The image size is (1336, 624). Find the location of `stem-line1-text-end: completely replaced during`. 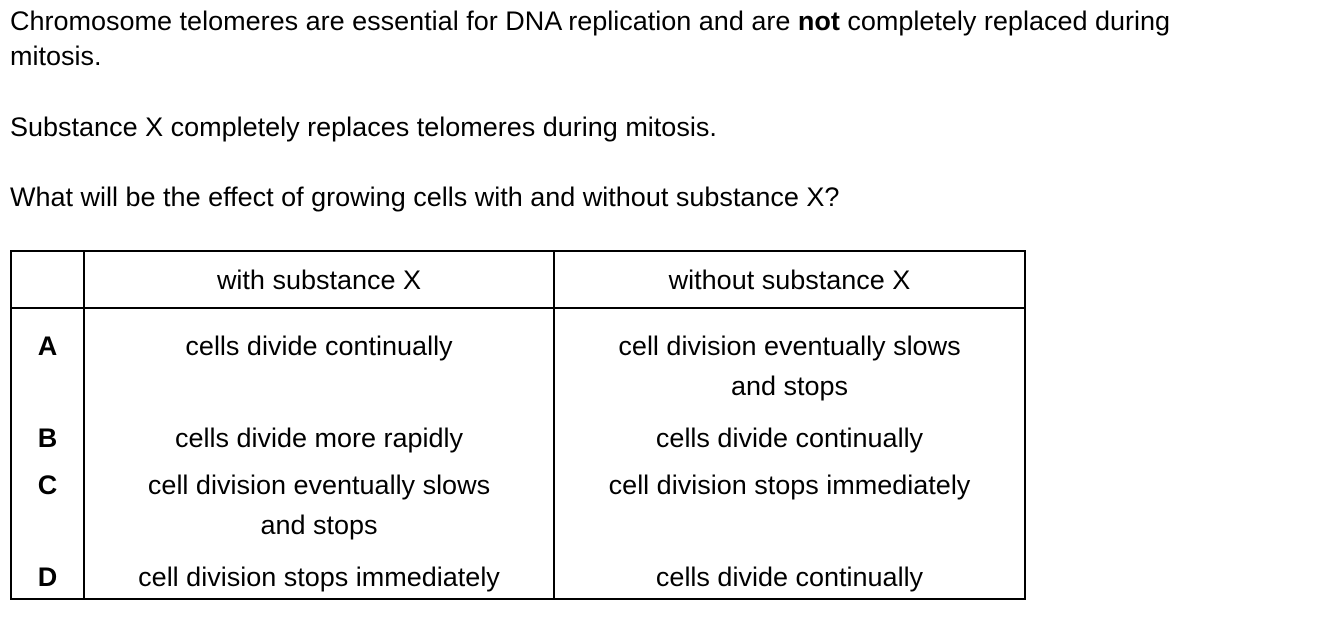

stem-line1-text-end: completely replaced during is located at coordinates (1005, 21).